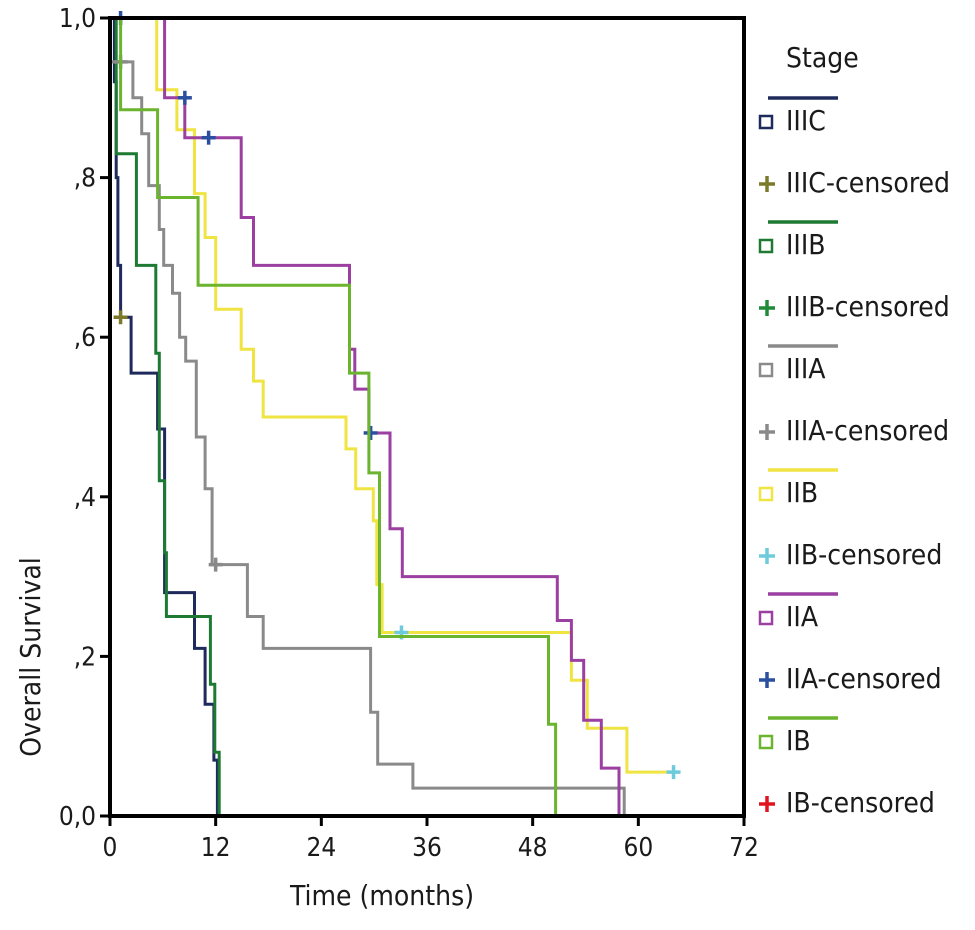 The width and height of the screenshot is (975, 930). I want to click on legend-item-iiia-censored: IIIA-censored, so click(854, 430).